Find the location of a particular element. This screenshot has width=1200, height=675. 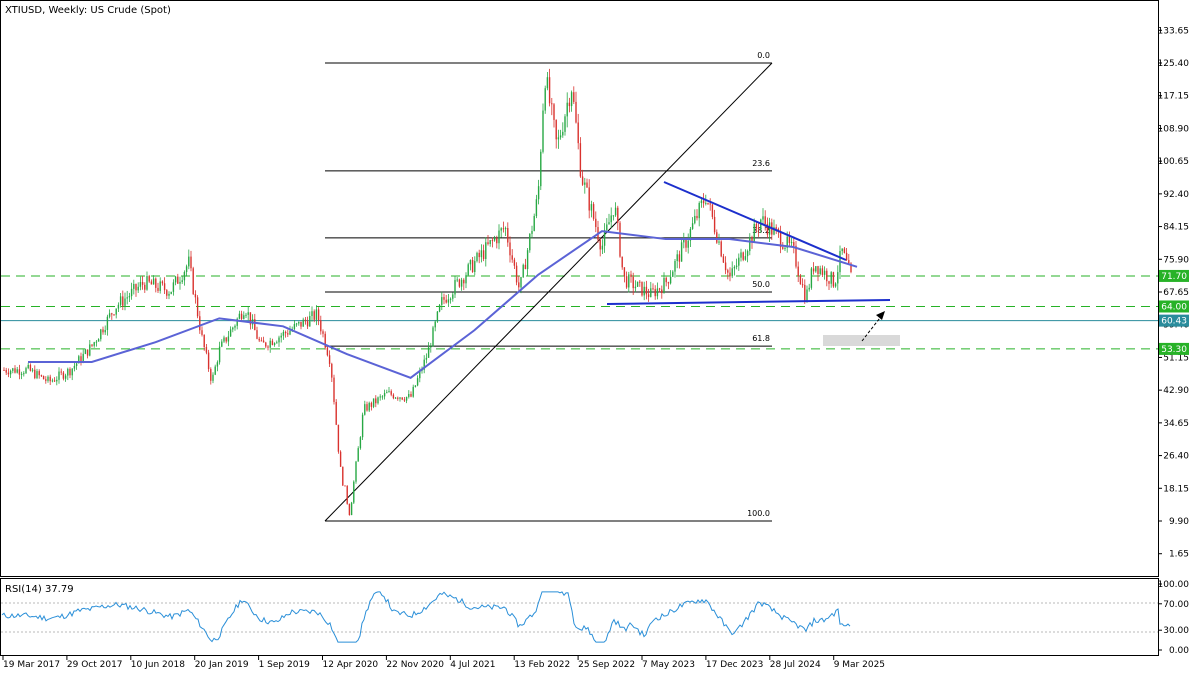

rsi-line is located at coordinates (426, 617).